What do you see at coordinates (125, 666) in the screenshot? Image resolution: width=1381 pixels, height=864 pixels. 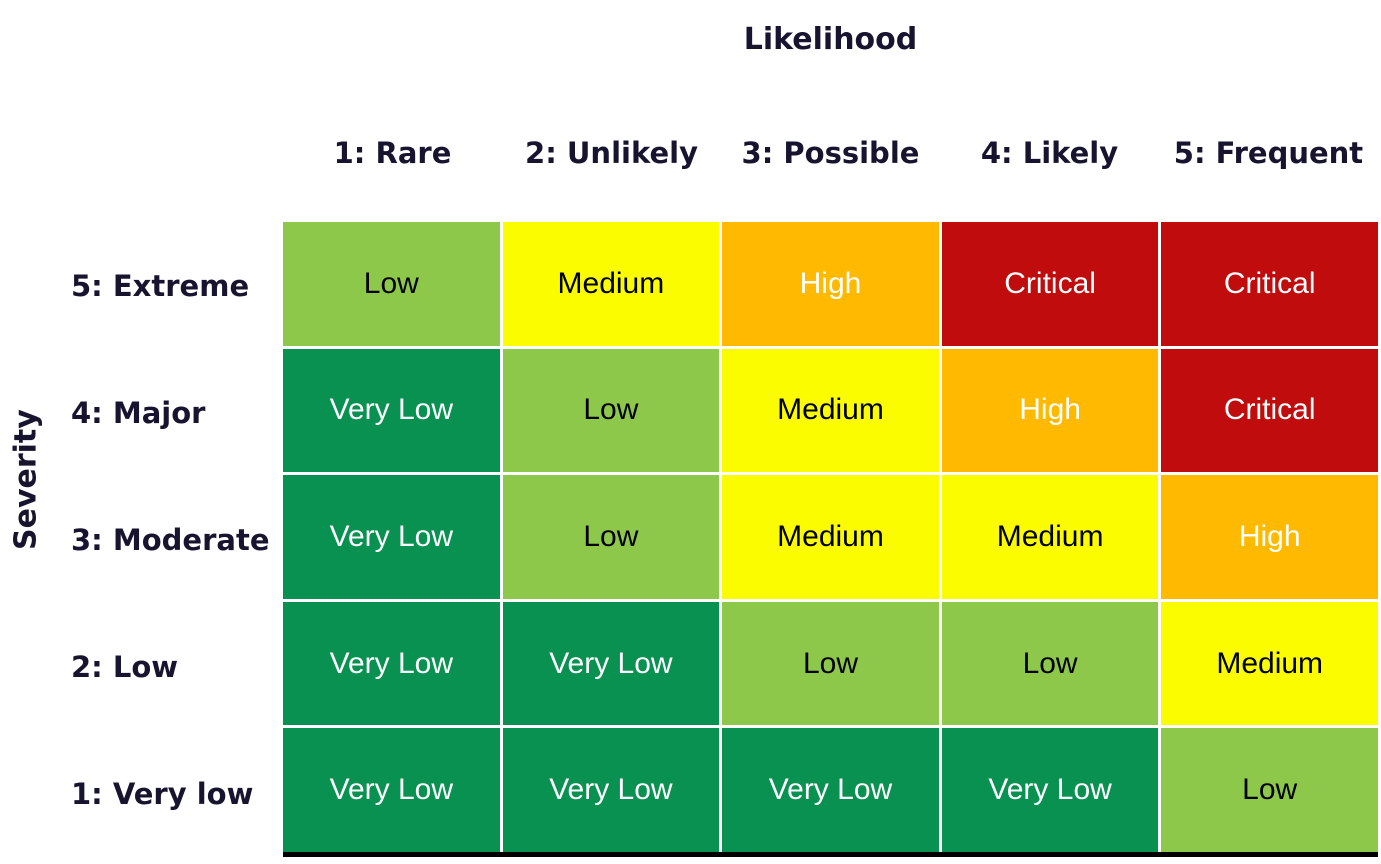 I see `row-label-4: 2: Low` at bounding box center [125, 666].